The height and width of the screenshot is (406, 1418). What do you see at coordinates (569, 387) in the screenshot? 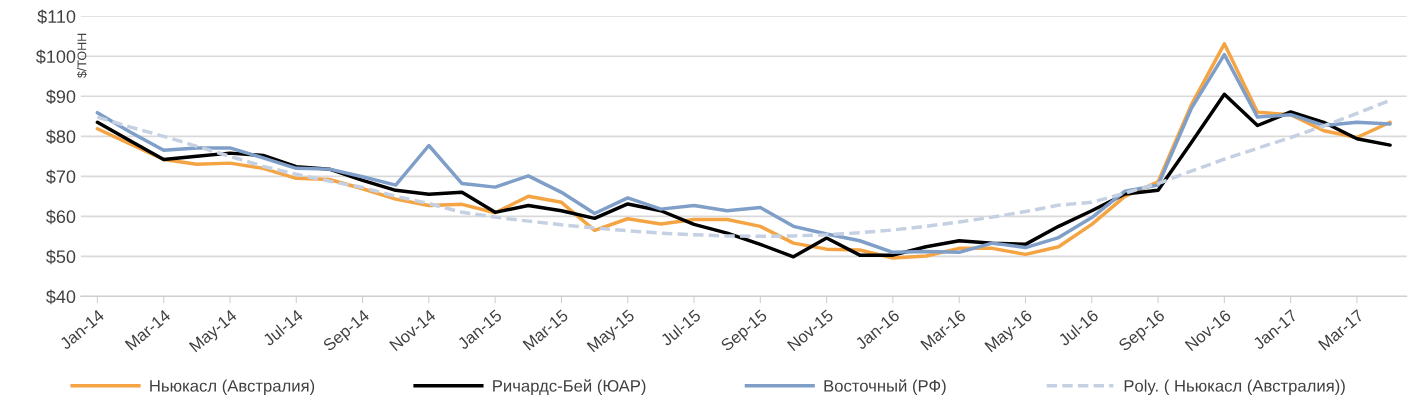
I see `legend-label: Ричардс-Бей (ЮАР)` at bounding box center [569, 387].